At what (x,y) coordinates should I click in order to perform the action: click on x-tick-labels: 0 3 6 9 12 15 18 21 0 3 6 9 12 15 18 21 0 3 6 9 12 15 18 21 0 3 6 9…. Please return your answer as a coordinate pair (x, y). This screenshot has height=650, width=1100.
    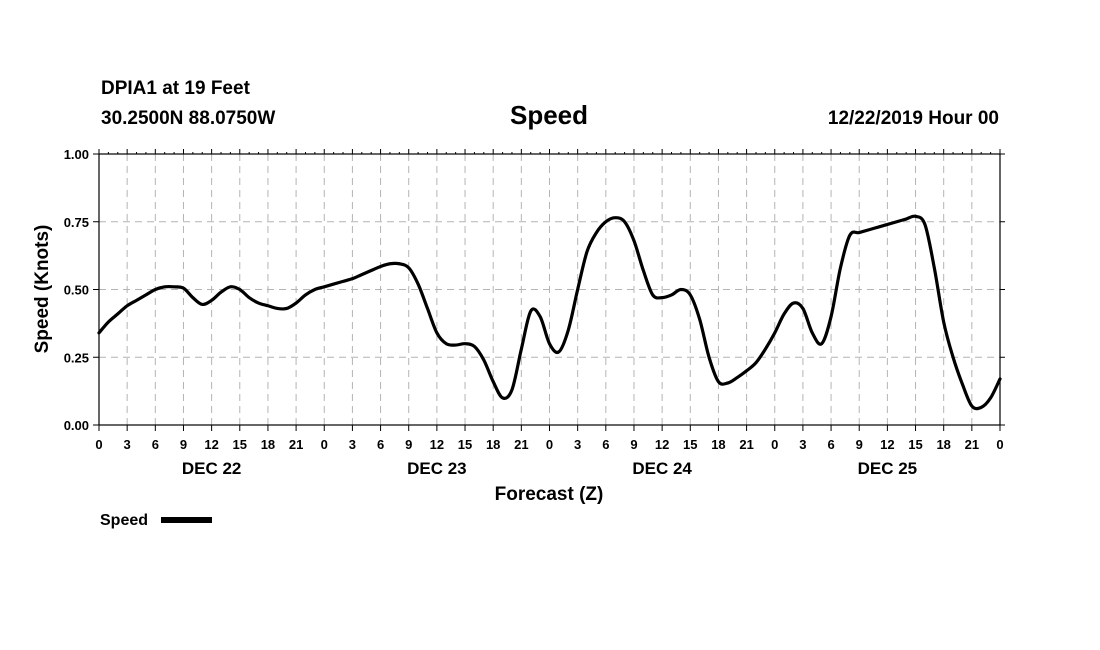
    Looking at the image, I should click on (549, 444).